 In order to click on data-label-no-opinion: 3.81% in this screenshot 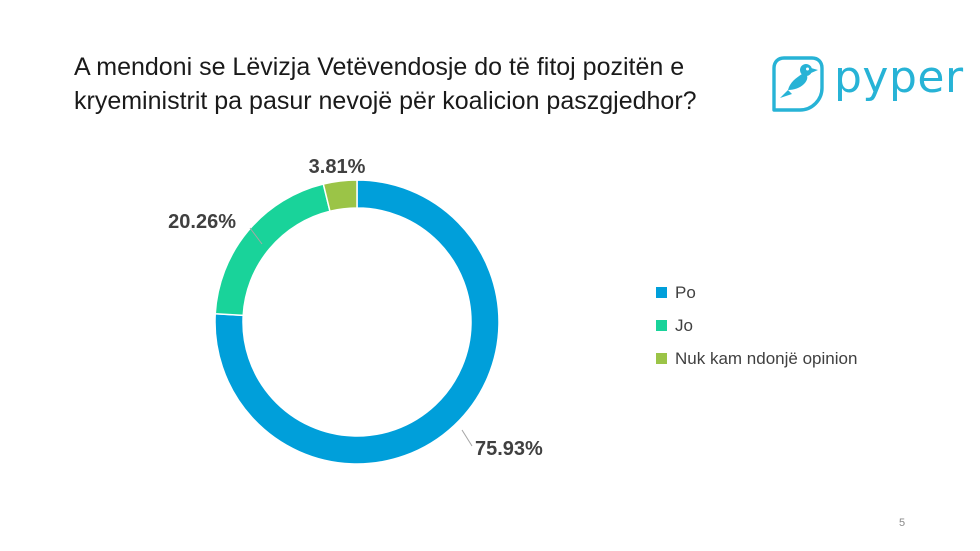, I will do `click(337, 167)`.